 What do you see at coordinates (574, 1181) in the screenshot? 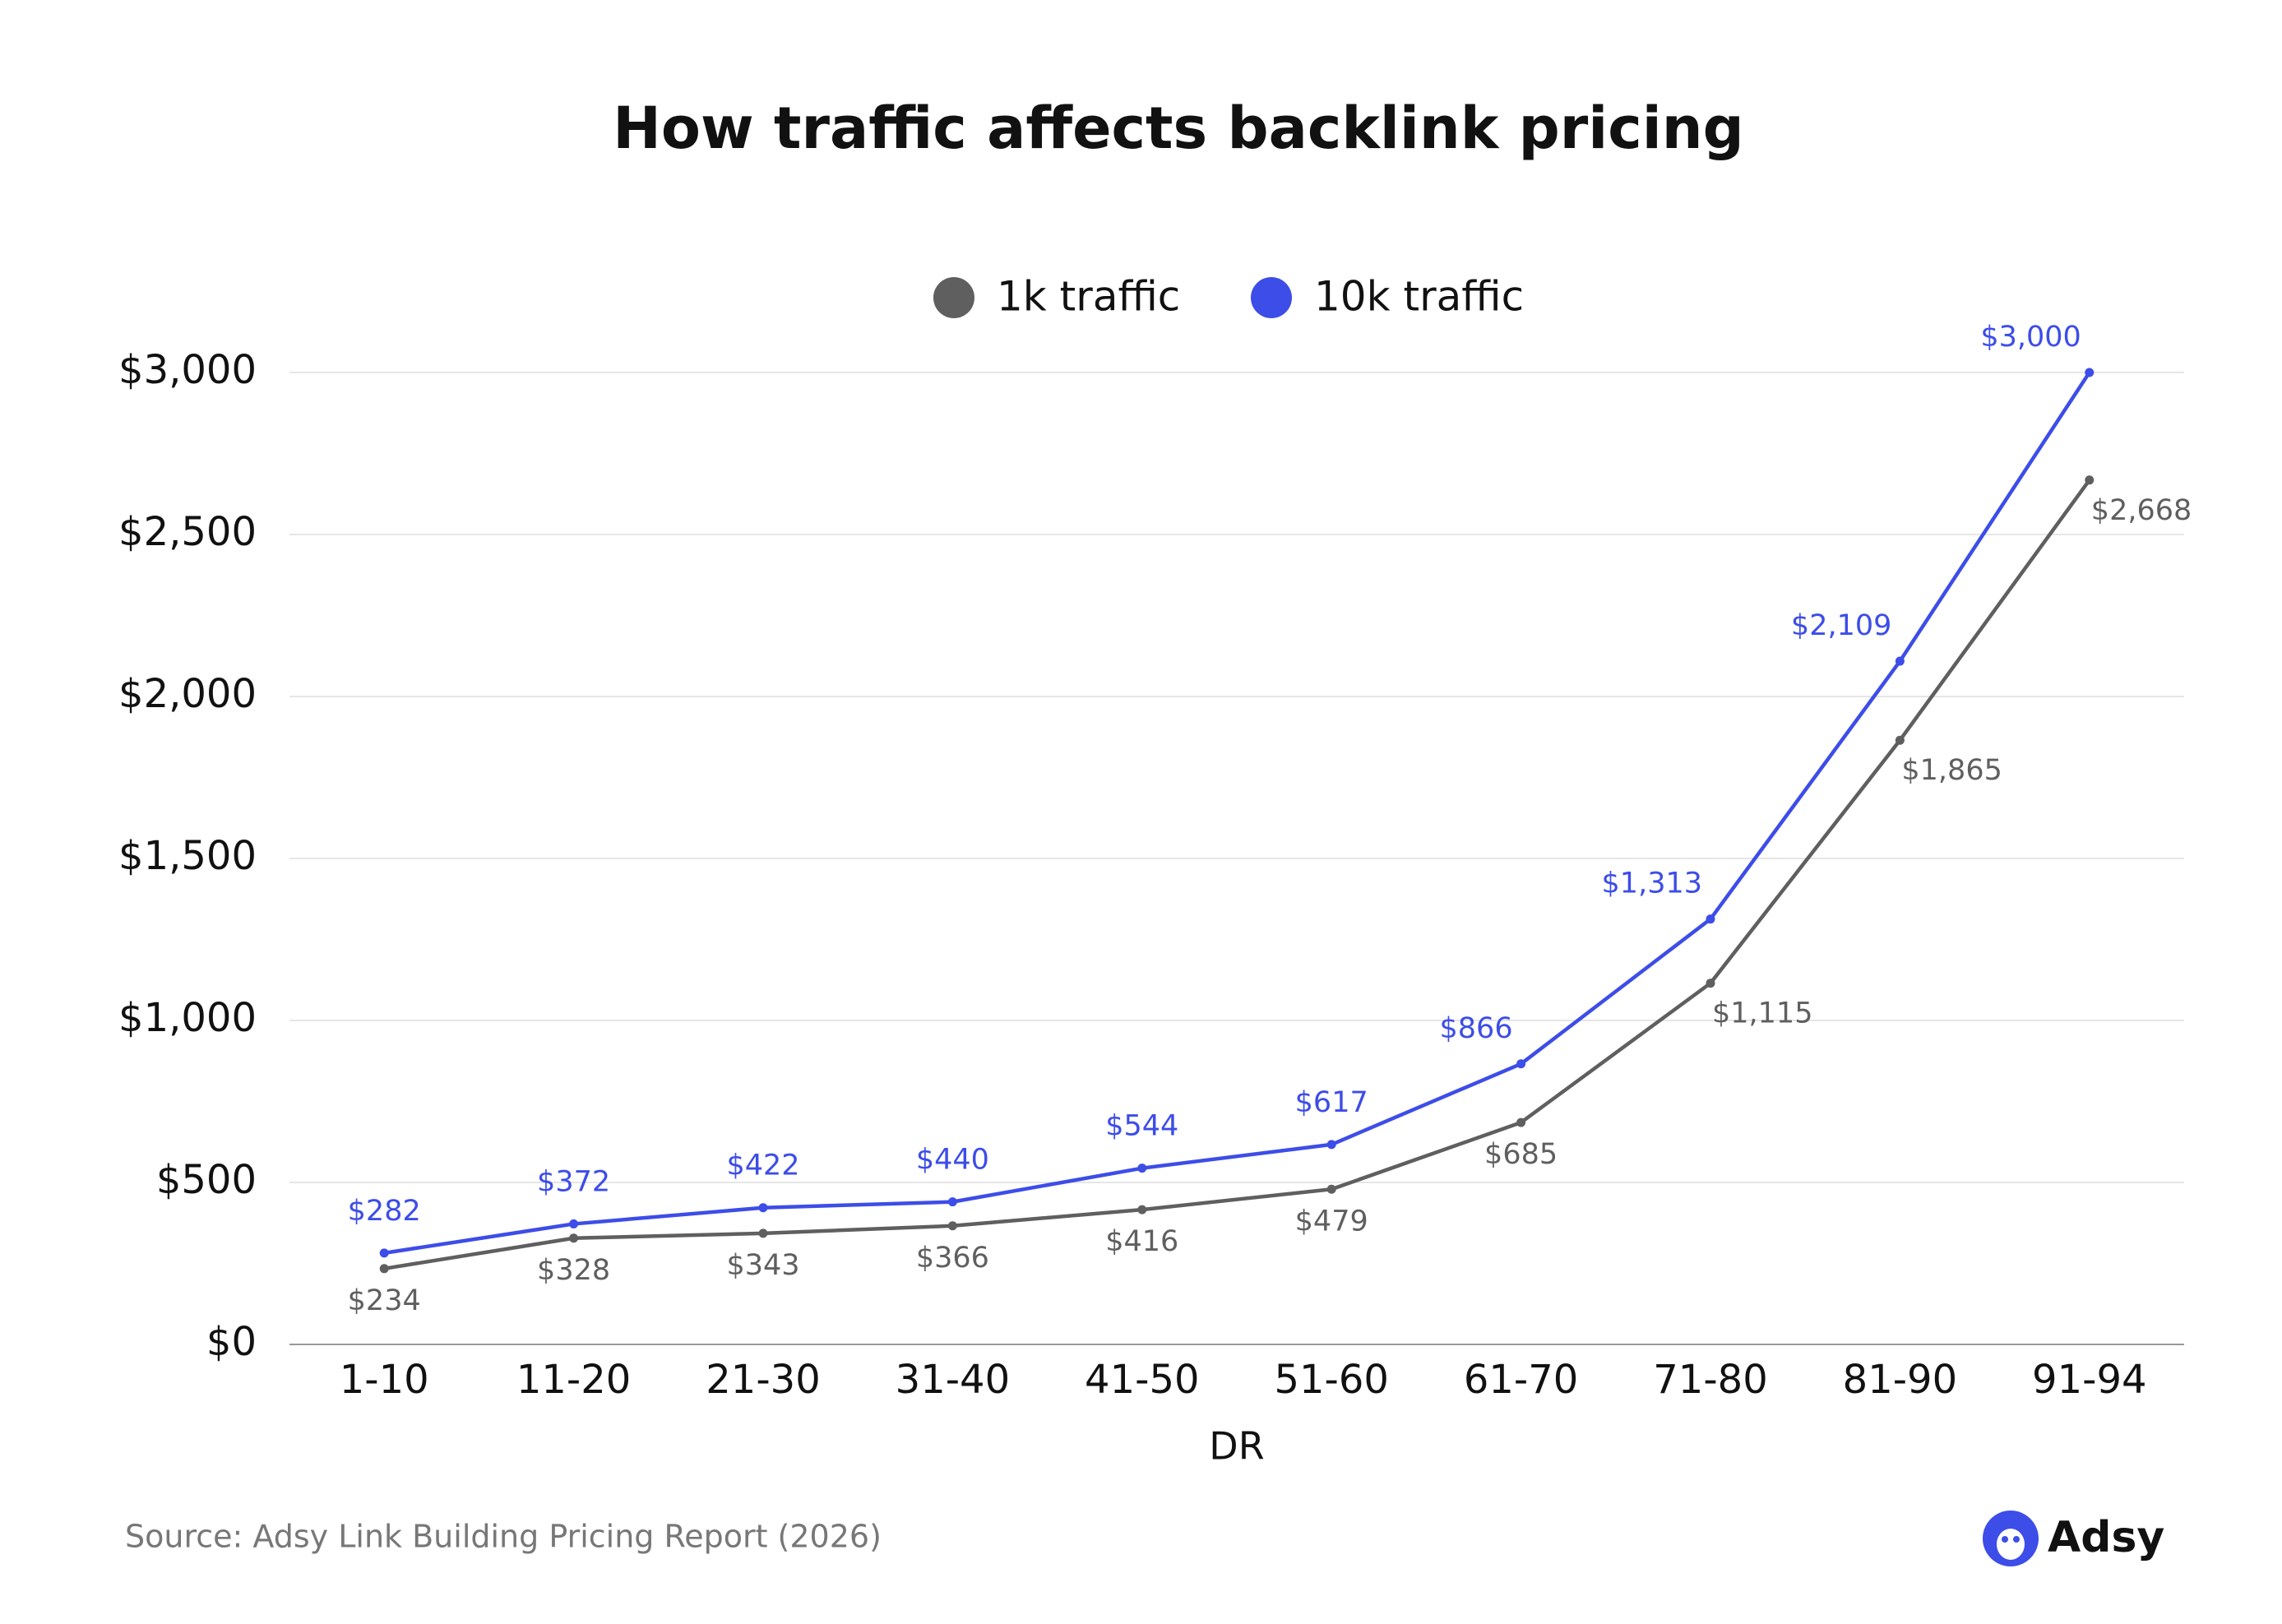
I see `data-label: $372` at bounding box center [574, 1181].